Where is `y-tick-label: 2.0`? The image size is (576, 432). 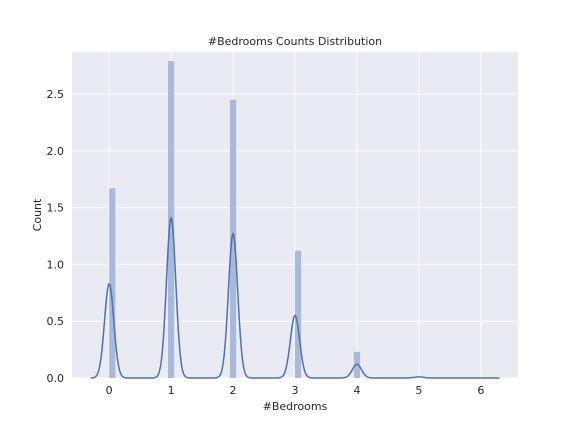
y-tick-label: 2.0 is located at coordinates (56, 151).